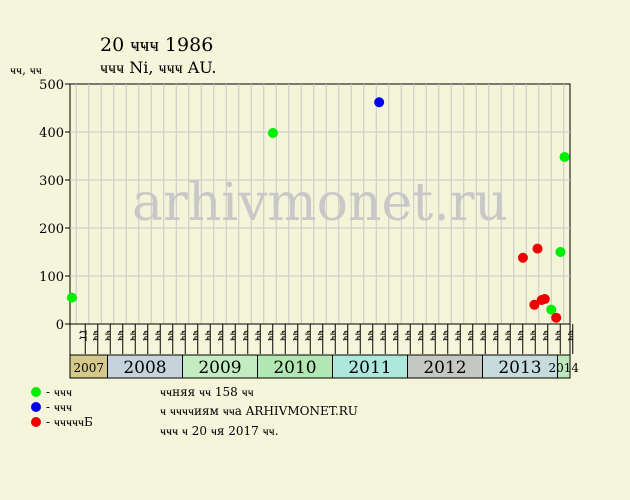 Image resolution: width=630 pixels, height=500 pixels. I want to click on legend-marker-blue, so click(36, 407).